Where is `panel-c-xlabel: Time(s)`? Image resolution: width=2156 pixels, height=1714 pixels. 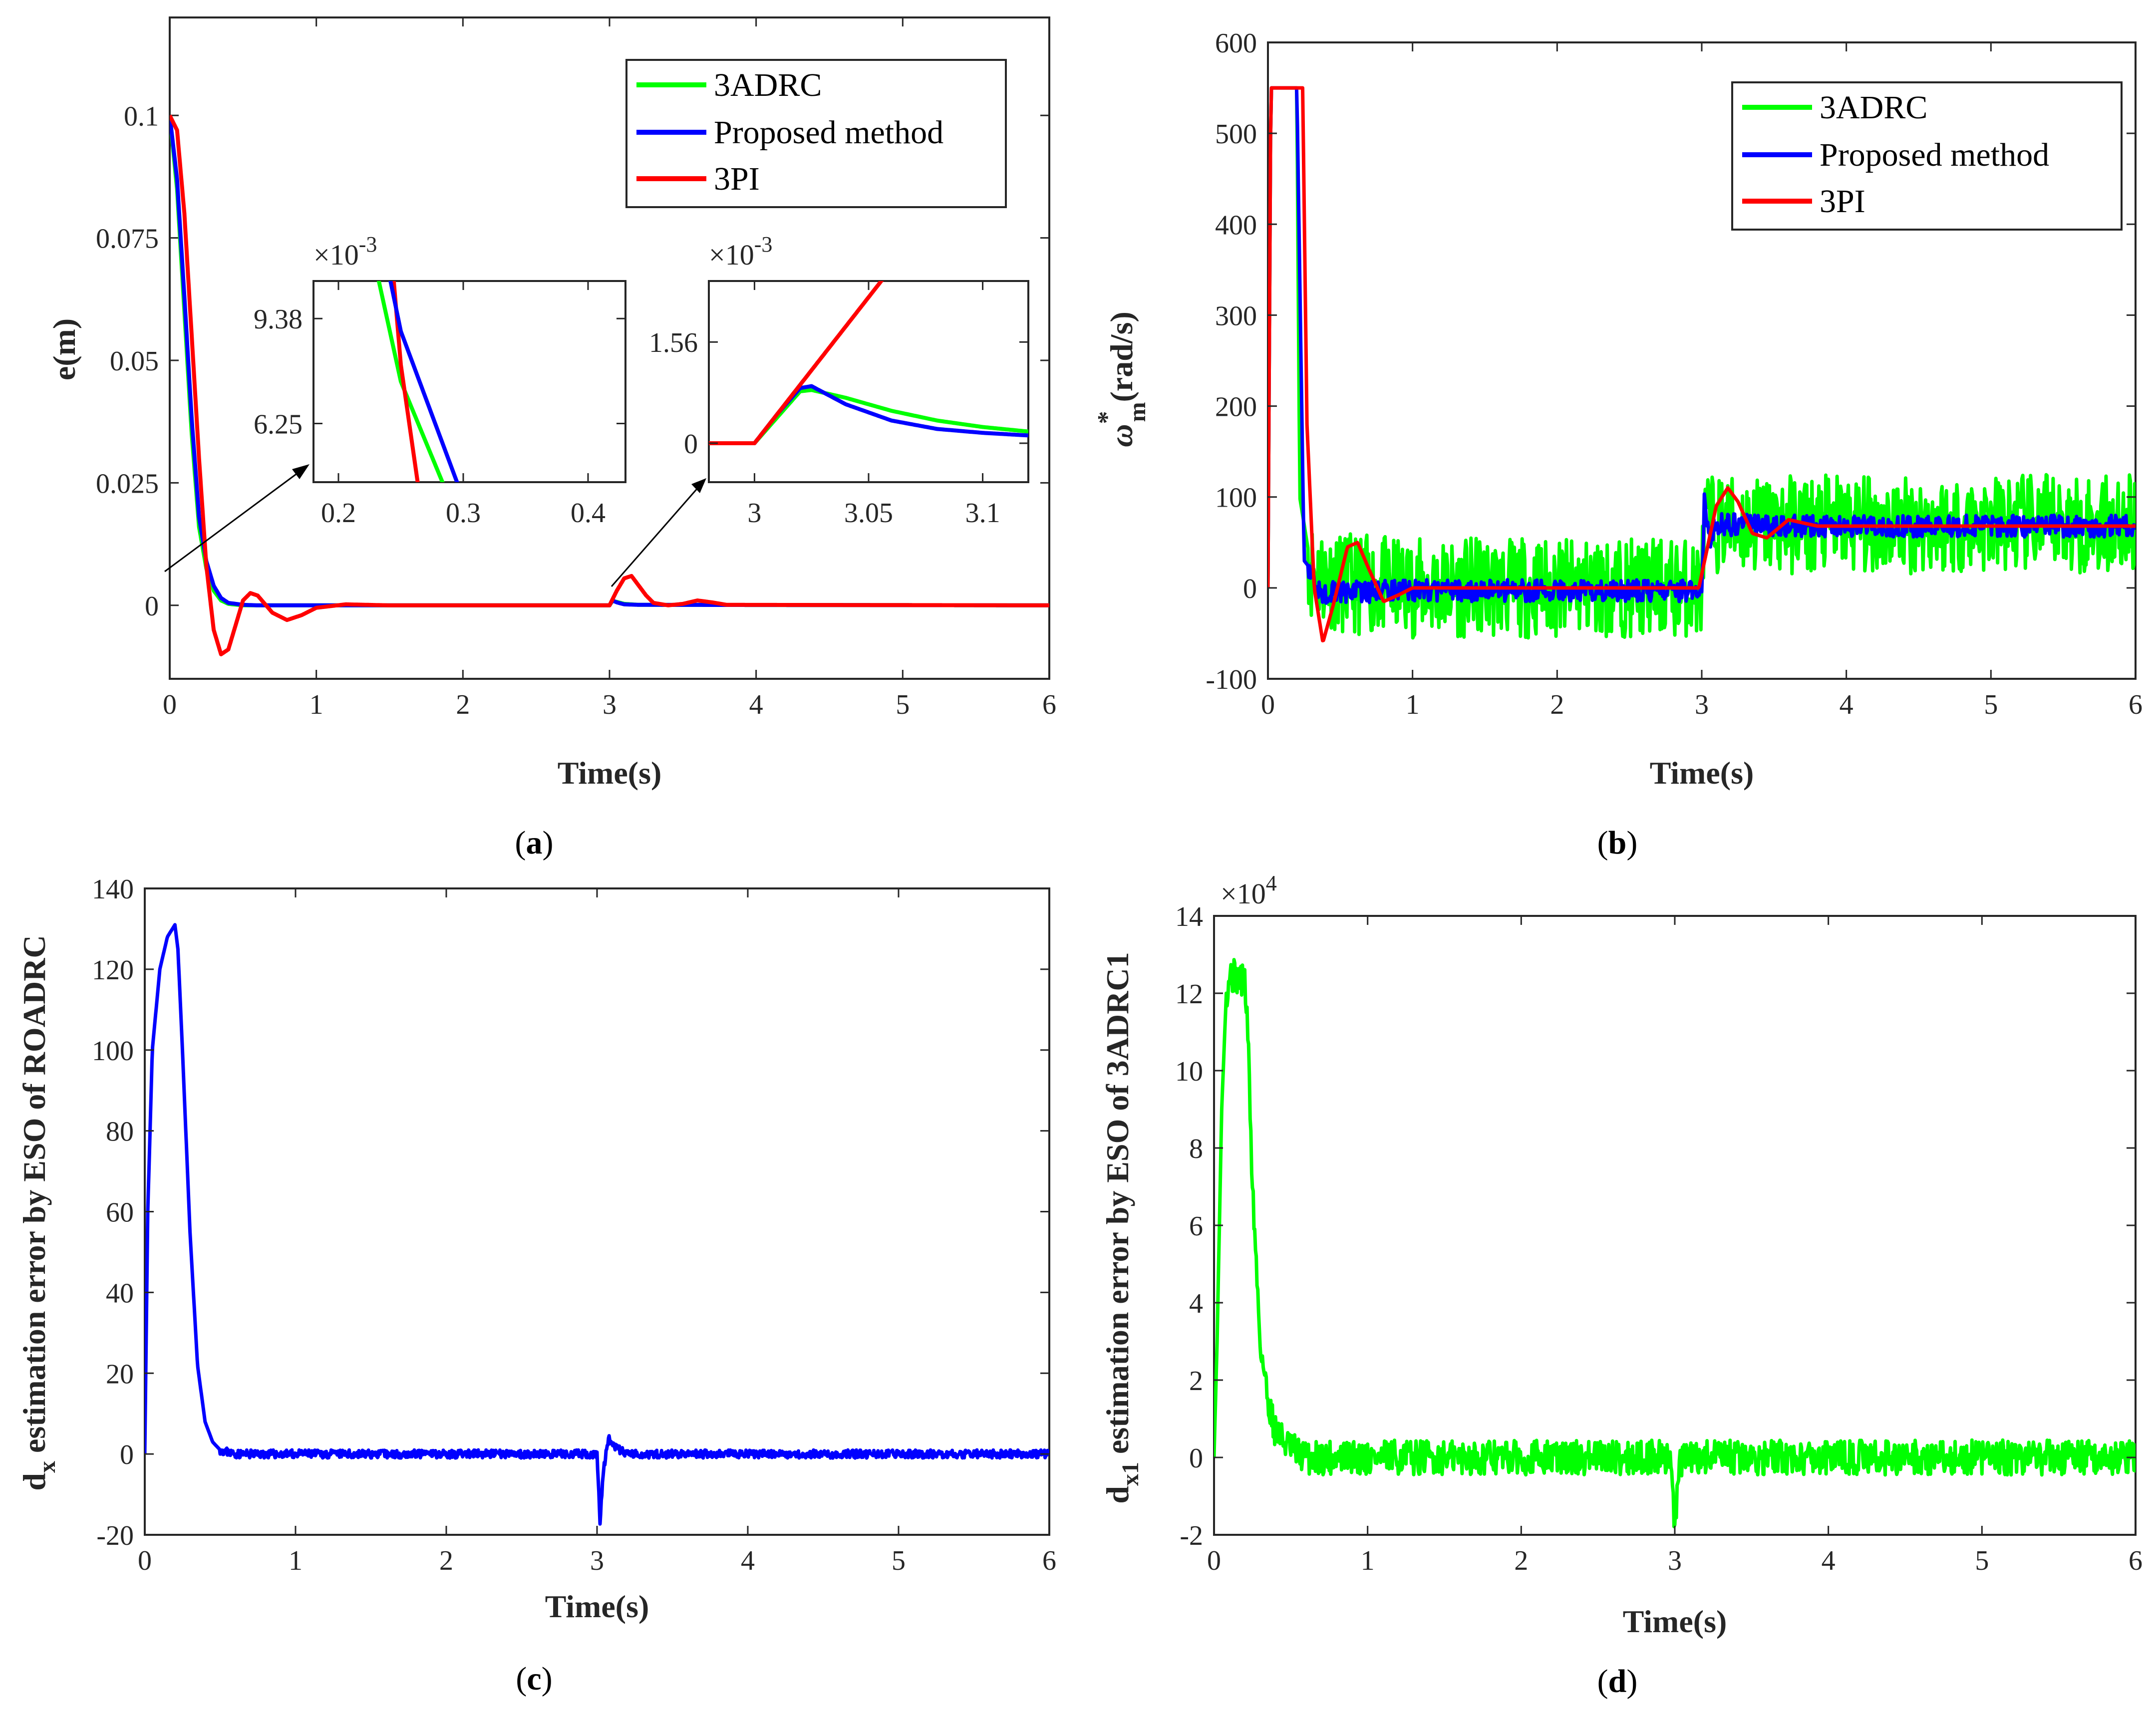
panel-c-xlabel: Time(s) is located at coordinates (597, 1606).